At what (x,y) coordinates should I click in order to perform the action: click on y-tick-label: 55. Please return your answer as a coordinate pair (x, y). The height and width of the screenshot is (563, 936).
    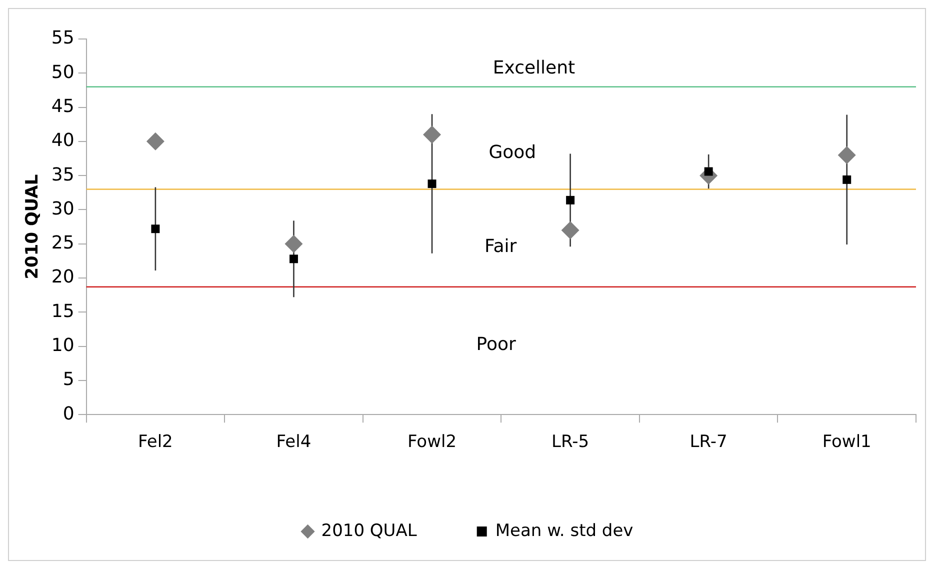
    Looking at the image, I should click on (62, 38).